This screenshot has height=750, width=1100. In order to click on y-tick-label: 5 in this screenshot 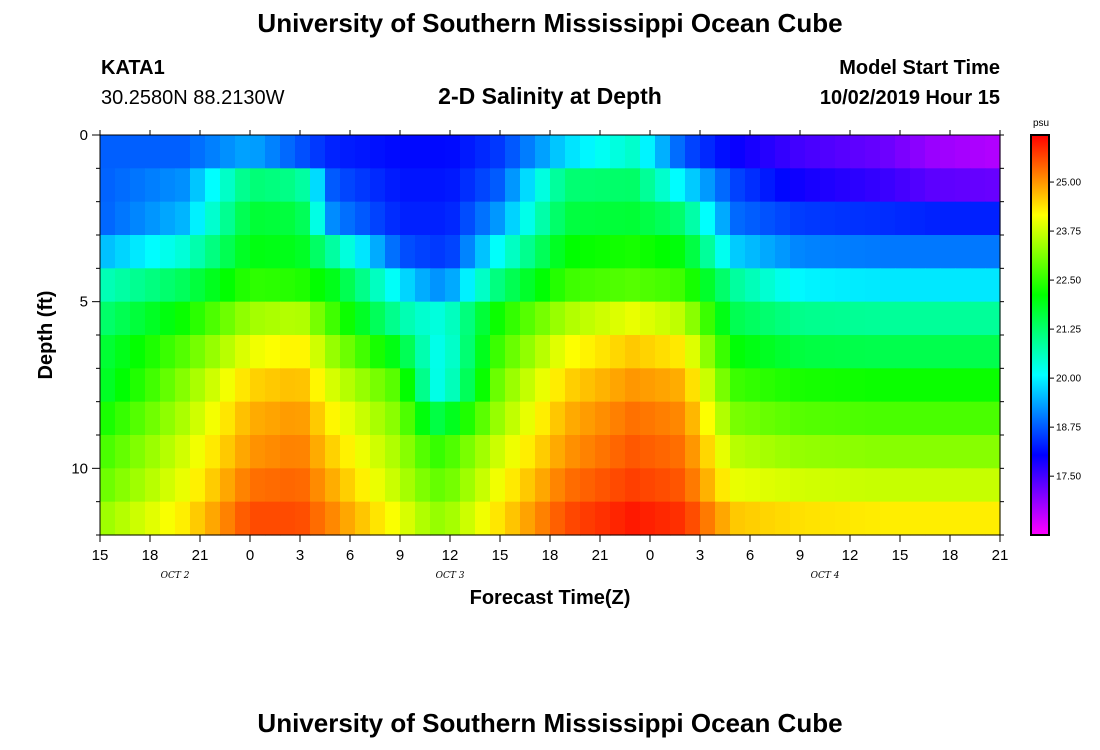, I will do `click(84, 302)`.